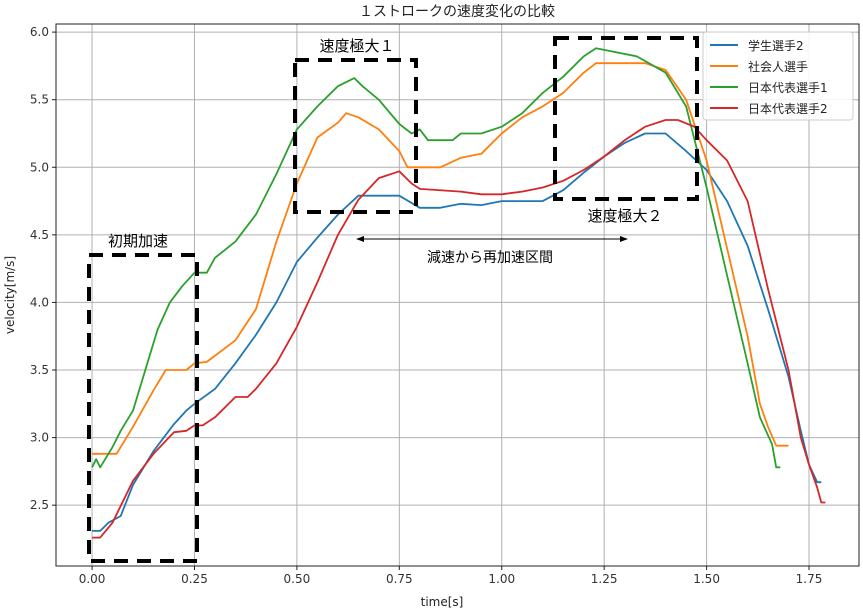  Describe the element at coordinates (39, 302) in the screenshot. I see `y-tick-label: 4.0` at that location.